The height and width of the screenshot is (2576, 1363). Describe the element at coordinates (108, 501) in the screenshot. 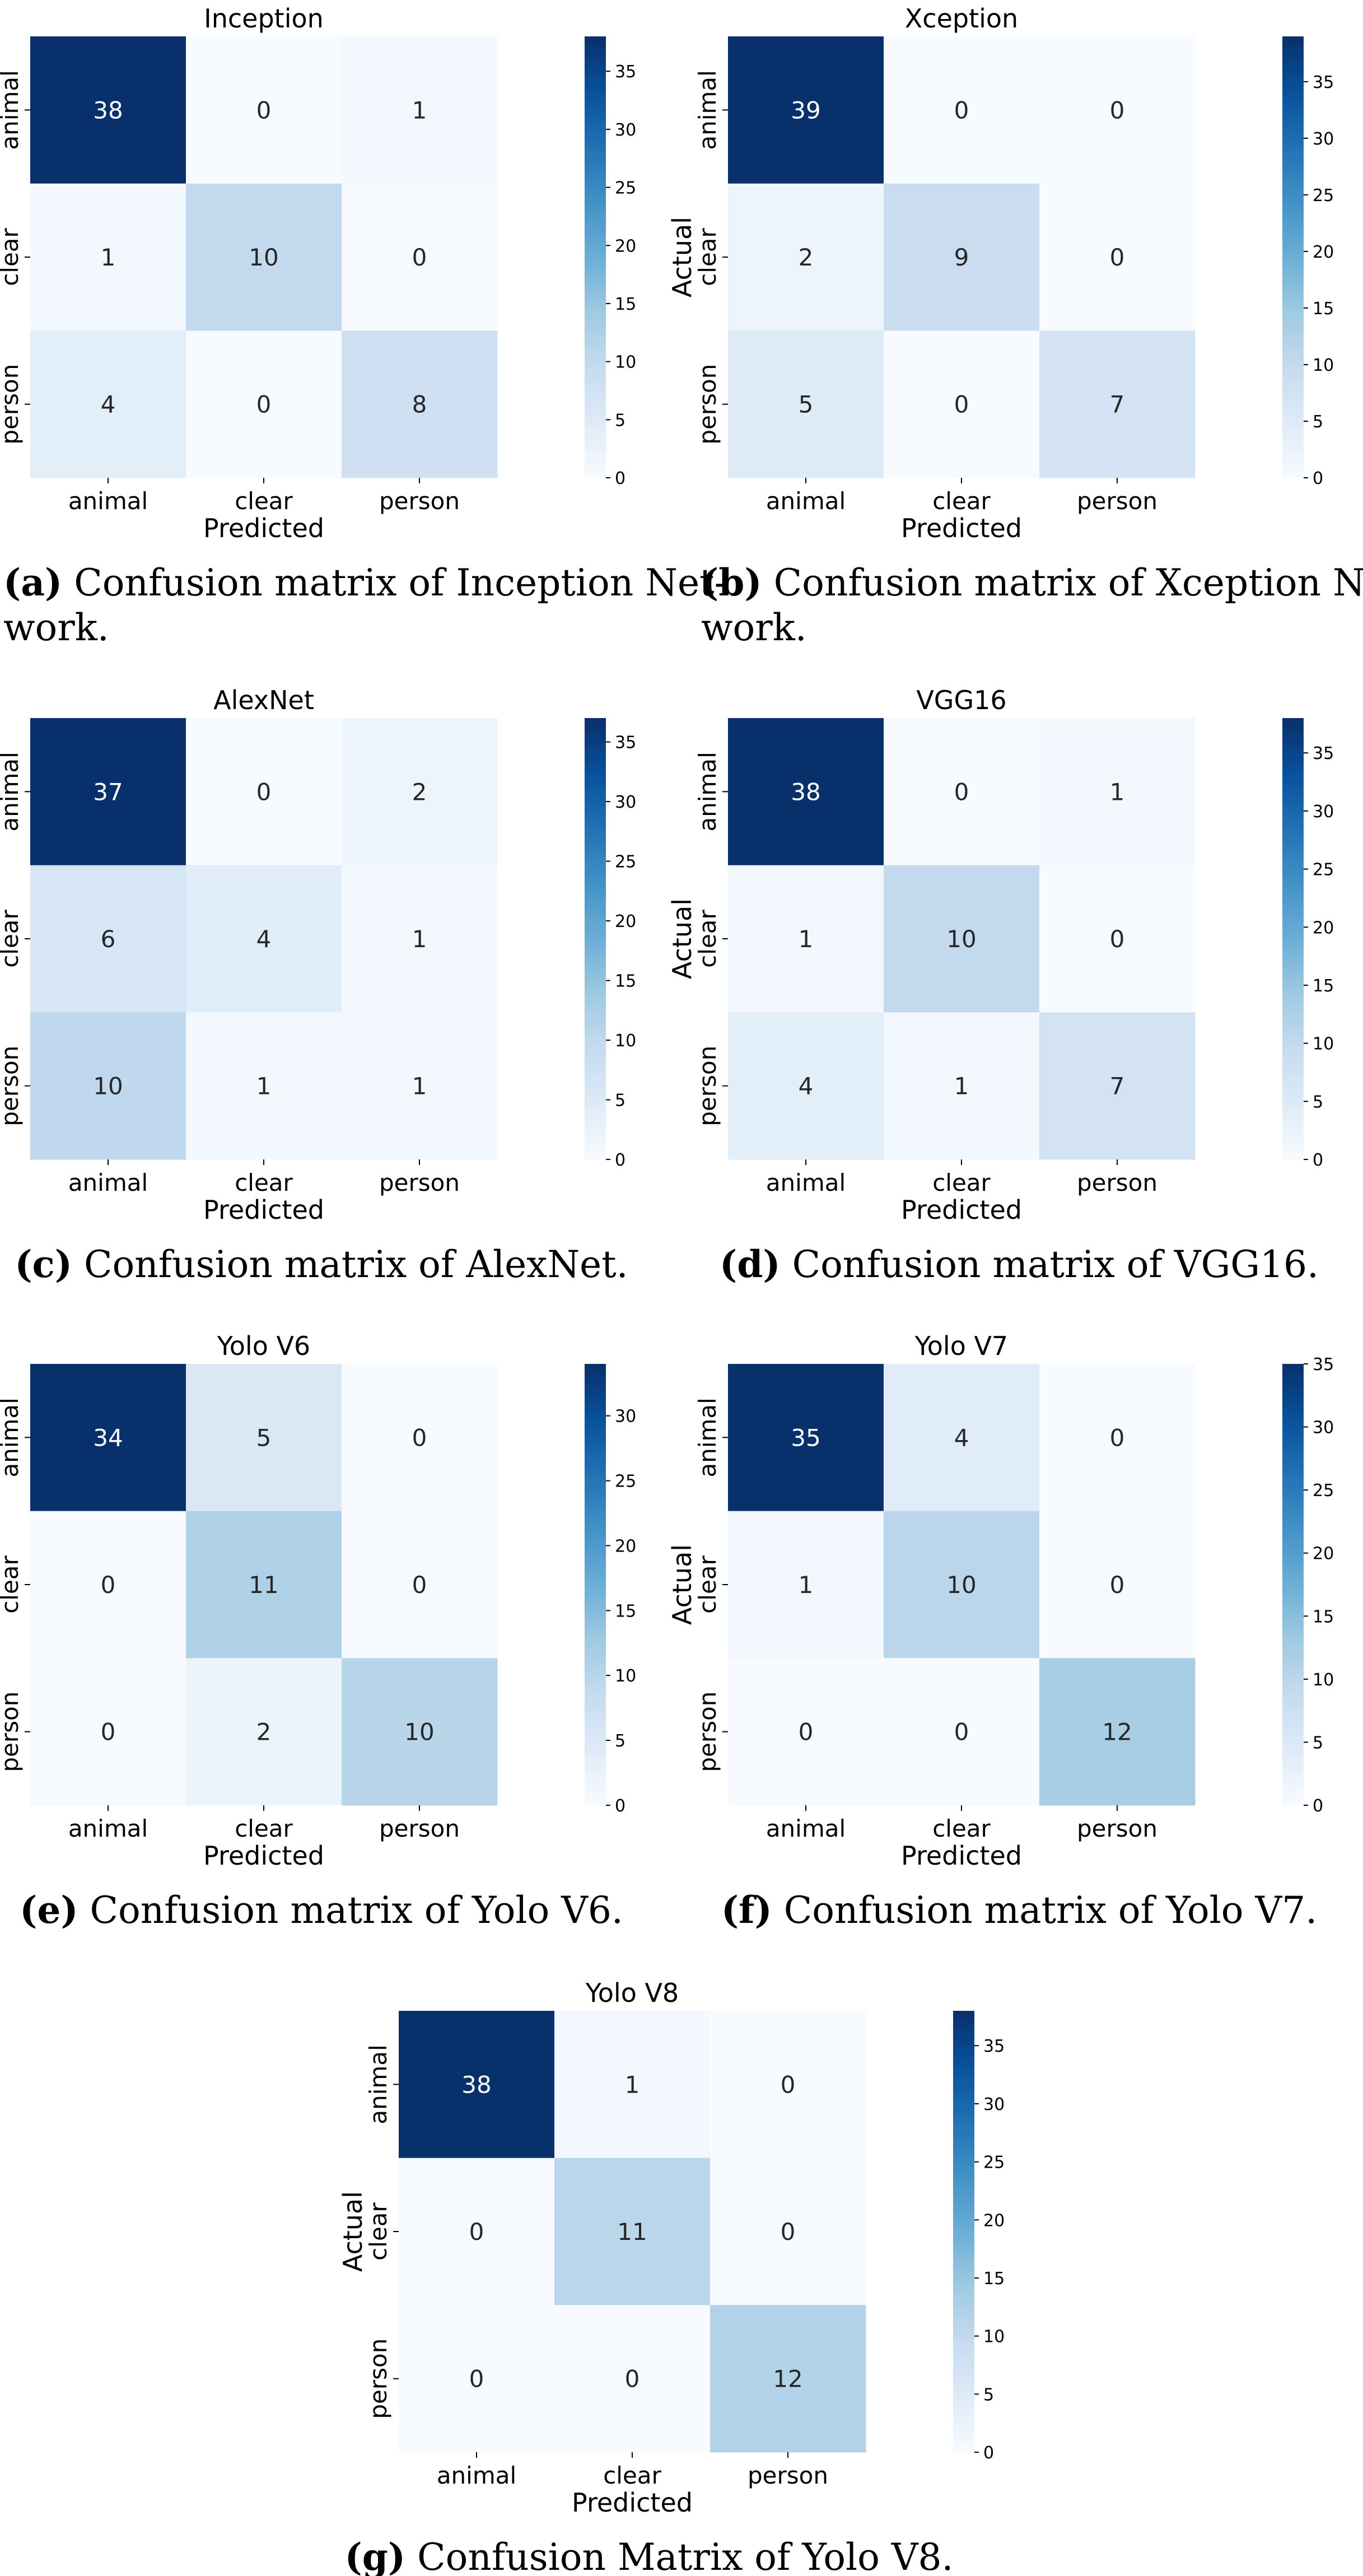

I see `x-tick-label: animal` at that location.